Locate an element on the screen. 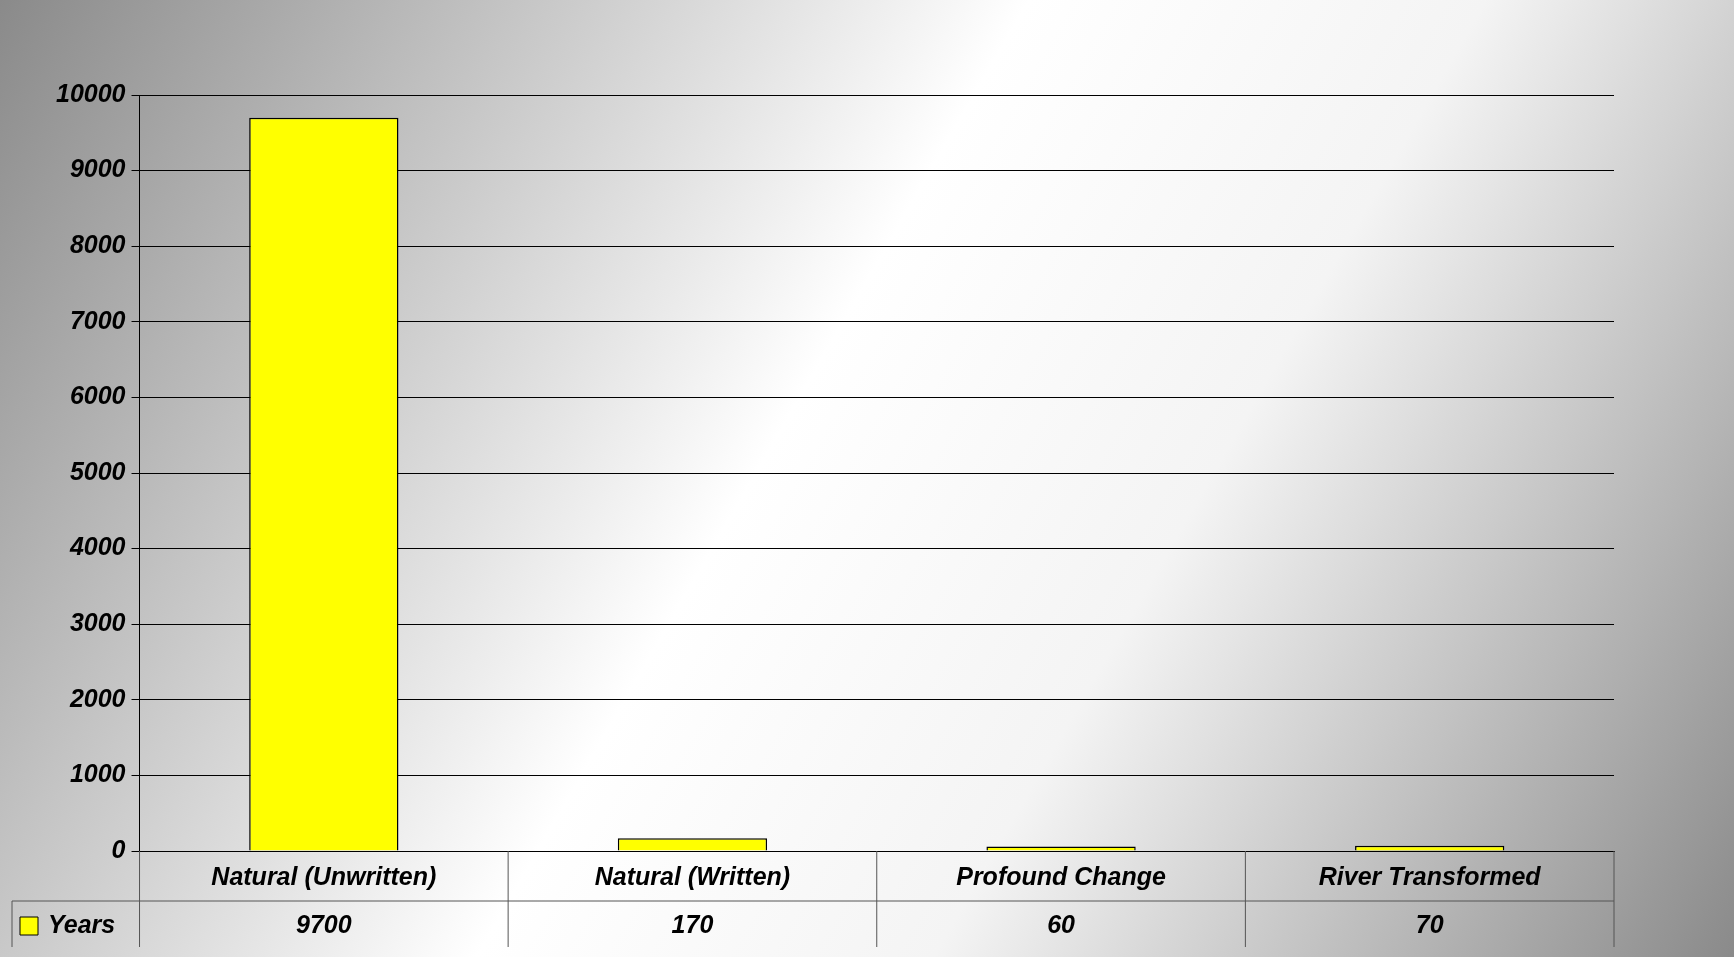  legend-label: Years is located at coordinates (82, 923).